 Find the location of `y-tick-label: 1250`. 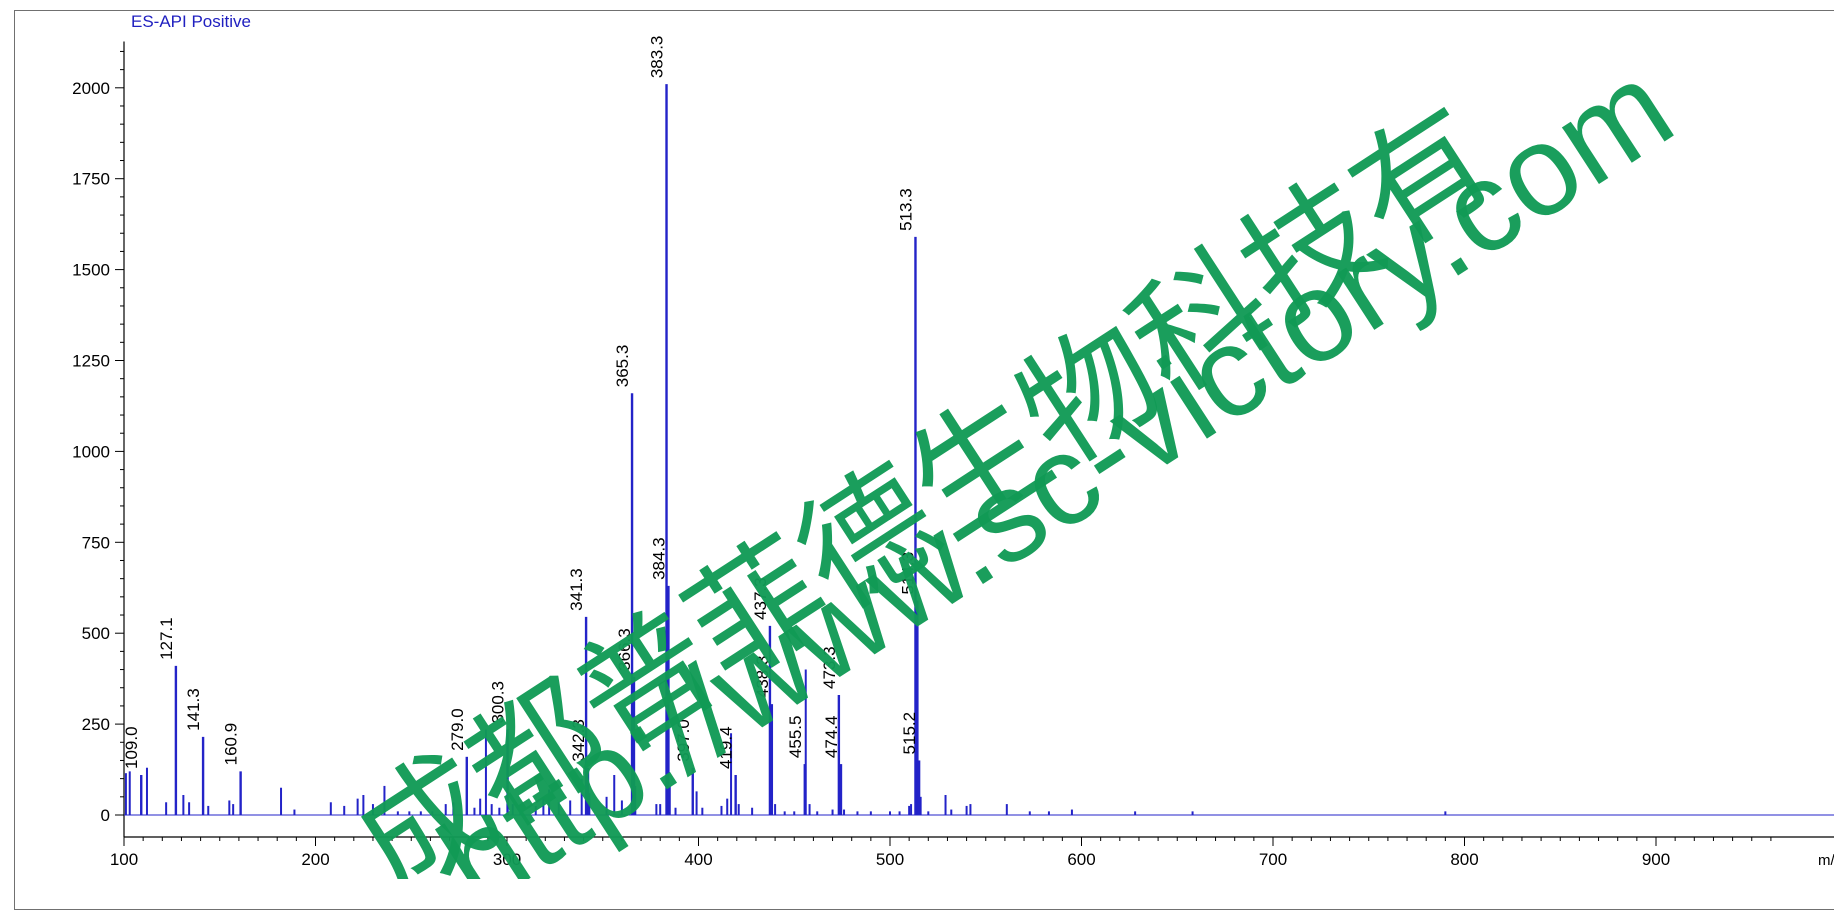

y-tick-label: 1250 is located at coordinates (91, 361).